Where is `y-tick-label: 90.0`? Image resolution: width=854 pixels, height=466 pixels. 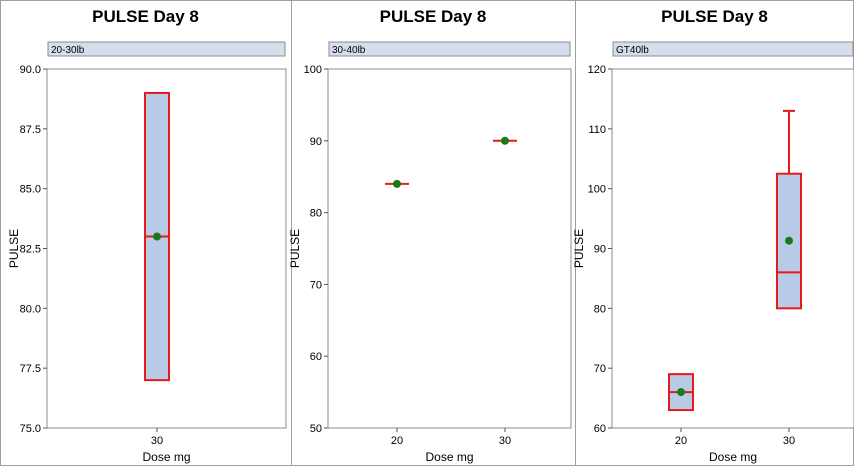
y-tick-label: 90.0 is located at coordinates (30, 70).